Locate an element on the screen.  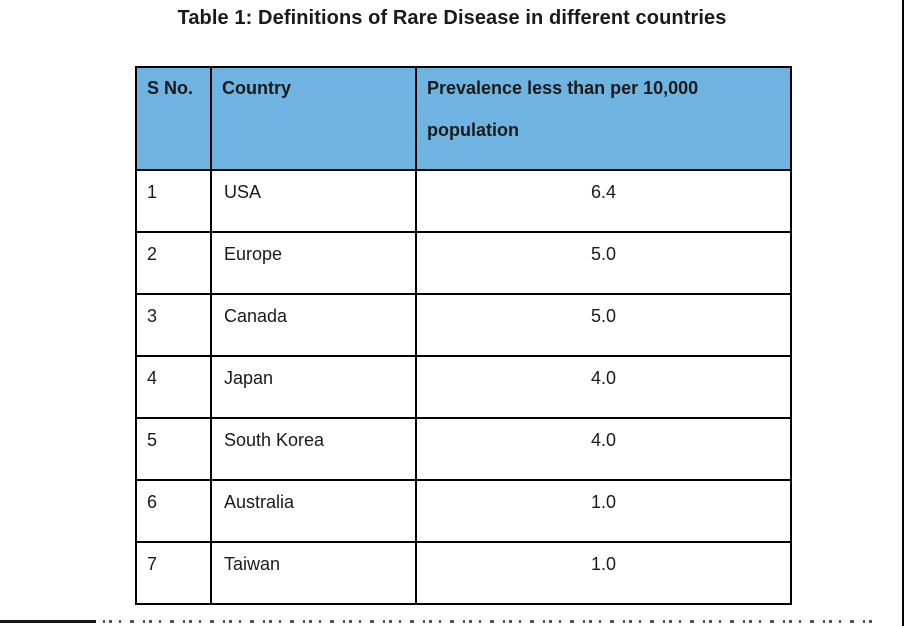
country-cell: Canada is located at coordinates (313, 325).